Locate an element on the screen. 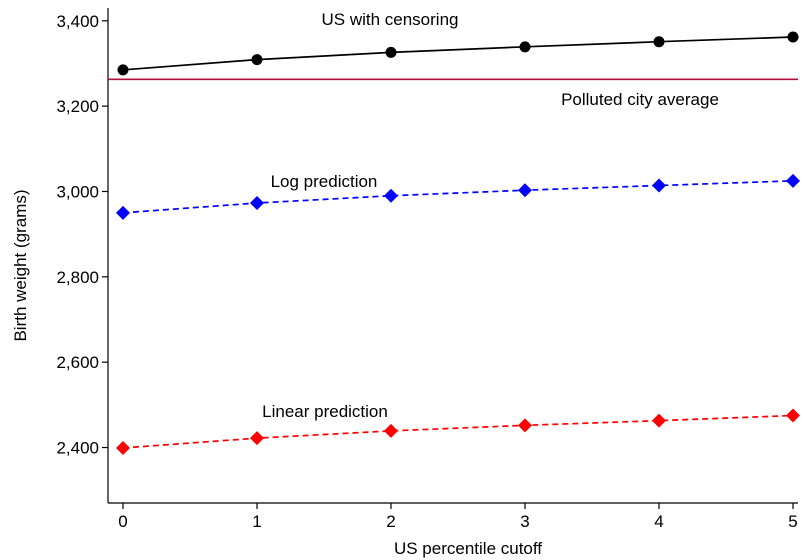  series-censoring is located at coordinates (458, 53).